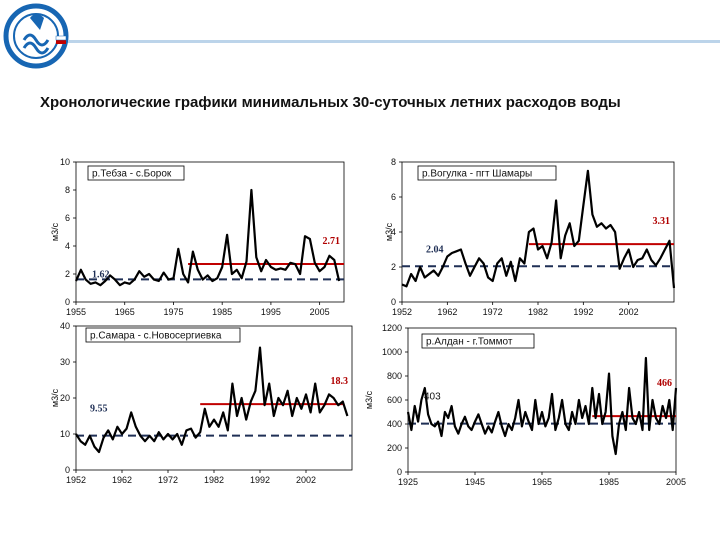 The image size is (720, 540). I want to click on chart-caption: р.Вогулка - пгт Шамары, so click(477, 174).